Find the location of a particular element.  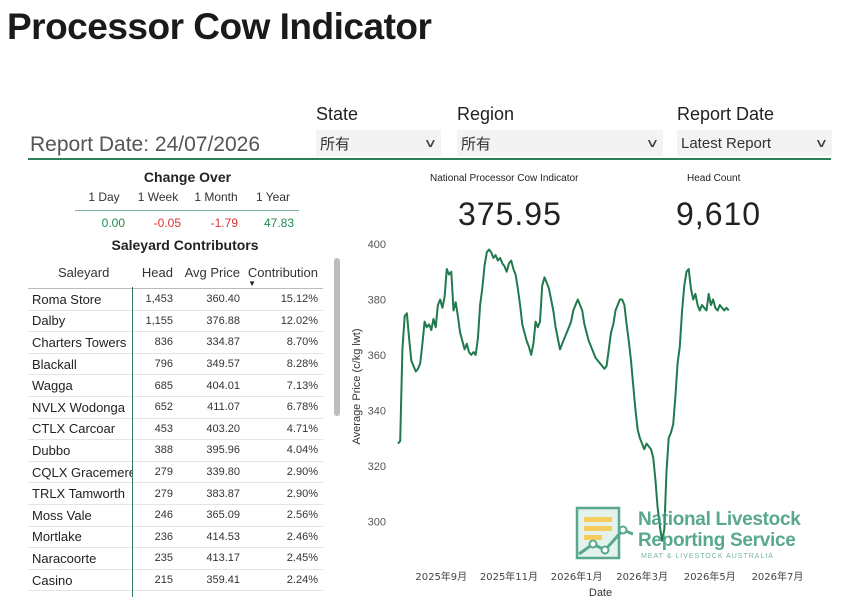

y-tick-label: 340 is located at coordinates (377, 411).